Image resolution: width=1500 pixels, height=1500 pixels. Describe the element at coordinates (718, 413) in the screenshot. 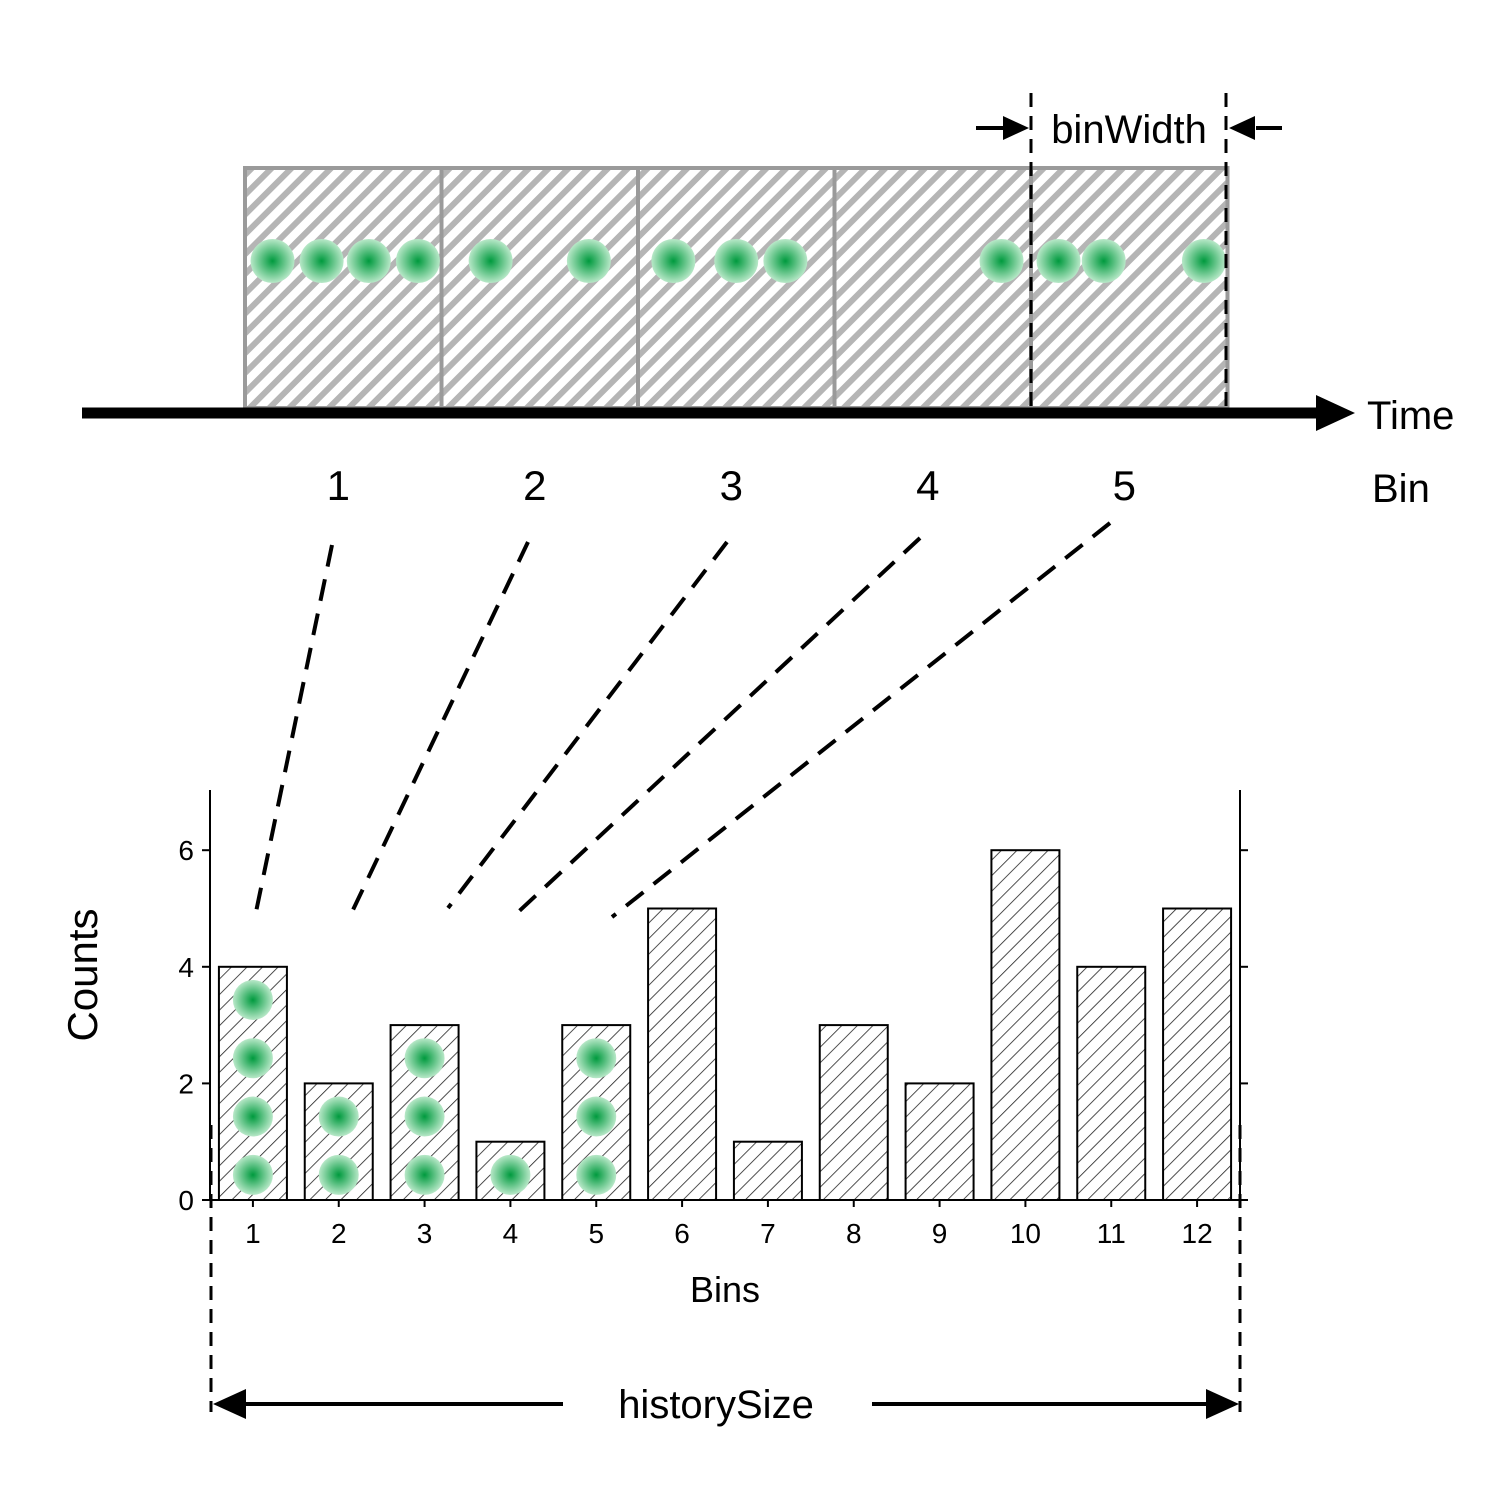

I see `time-axis` at that location.